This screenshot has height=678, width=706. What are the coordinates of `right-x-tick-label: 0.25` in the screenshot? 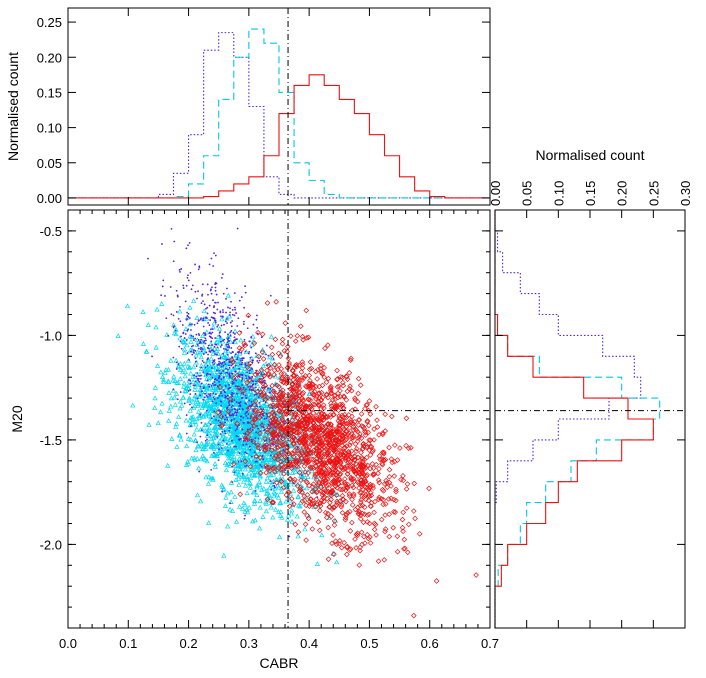 It's located at (653, 193).